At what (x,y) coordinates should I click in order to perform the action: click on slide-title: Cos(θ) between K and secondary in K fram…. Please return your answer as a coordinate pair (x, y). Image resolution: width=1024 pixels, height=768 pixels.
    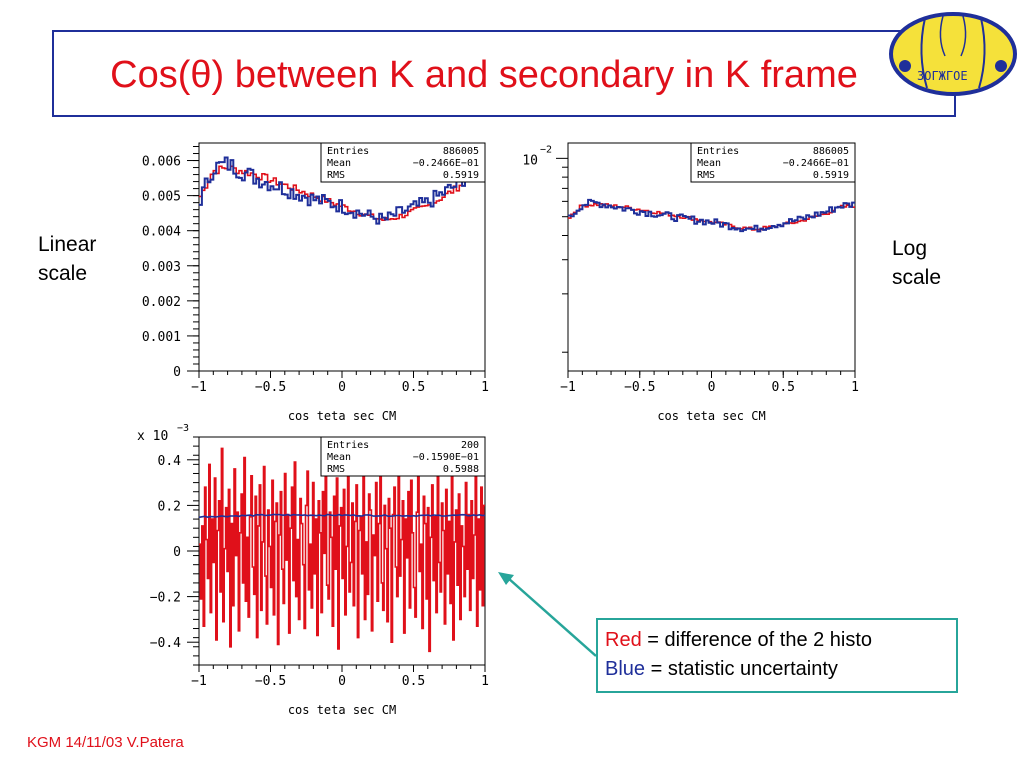
    Looking at the image, I should click on (484, 75).